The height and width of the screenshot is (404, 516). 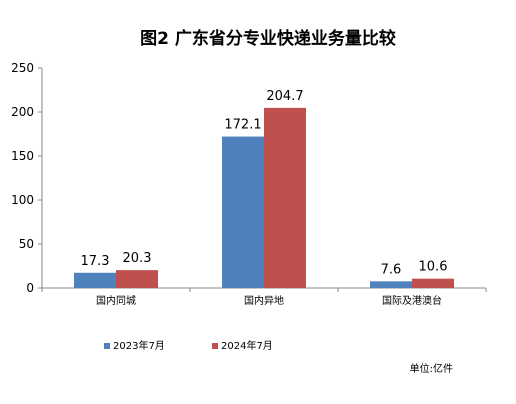 What do you see at coordinates (188, 345) in the screenshot?
I see `legend: 2023年7月 2024年7月` at bounding box center [188, 345].